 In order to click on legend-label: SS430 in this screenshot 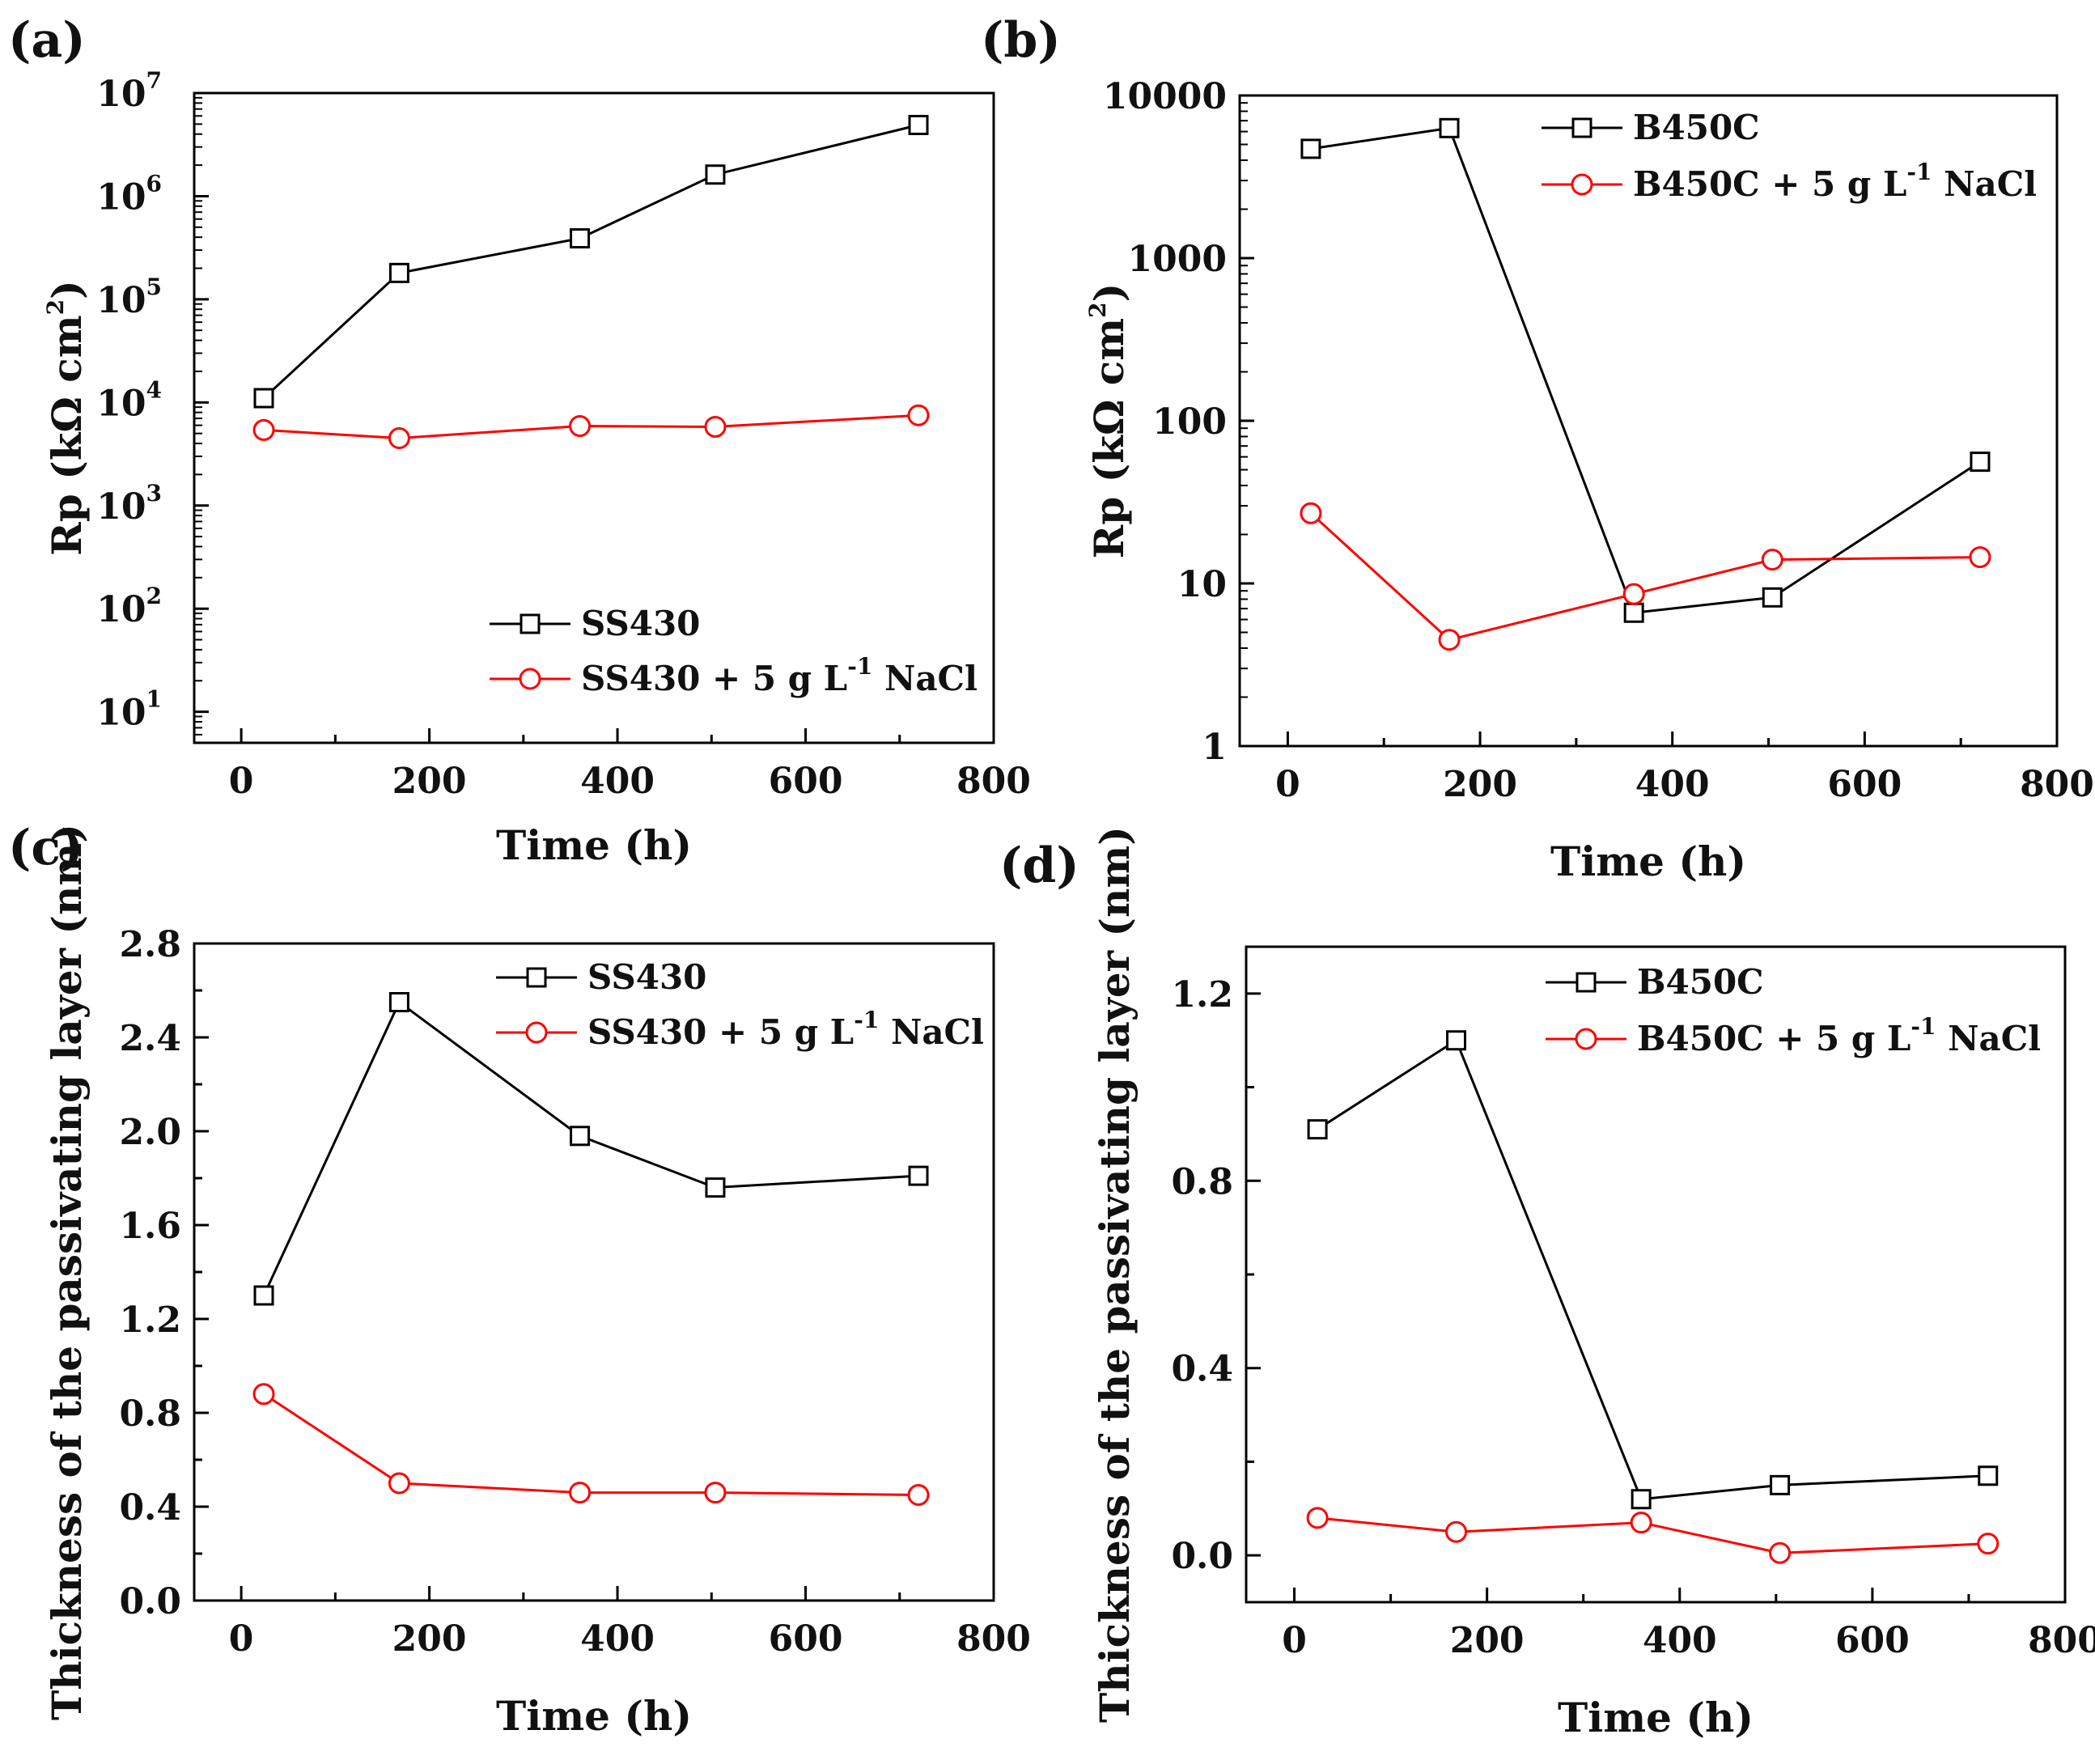, I will do `click(640, 623)`.